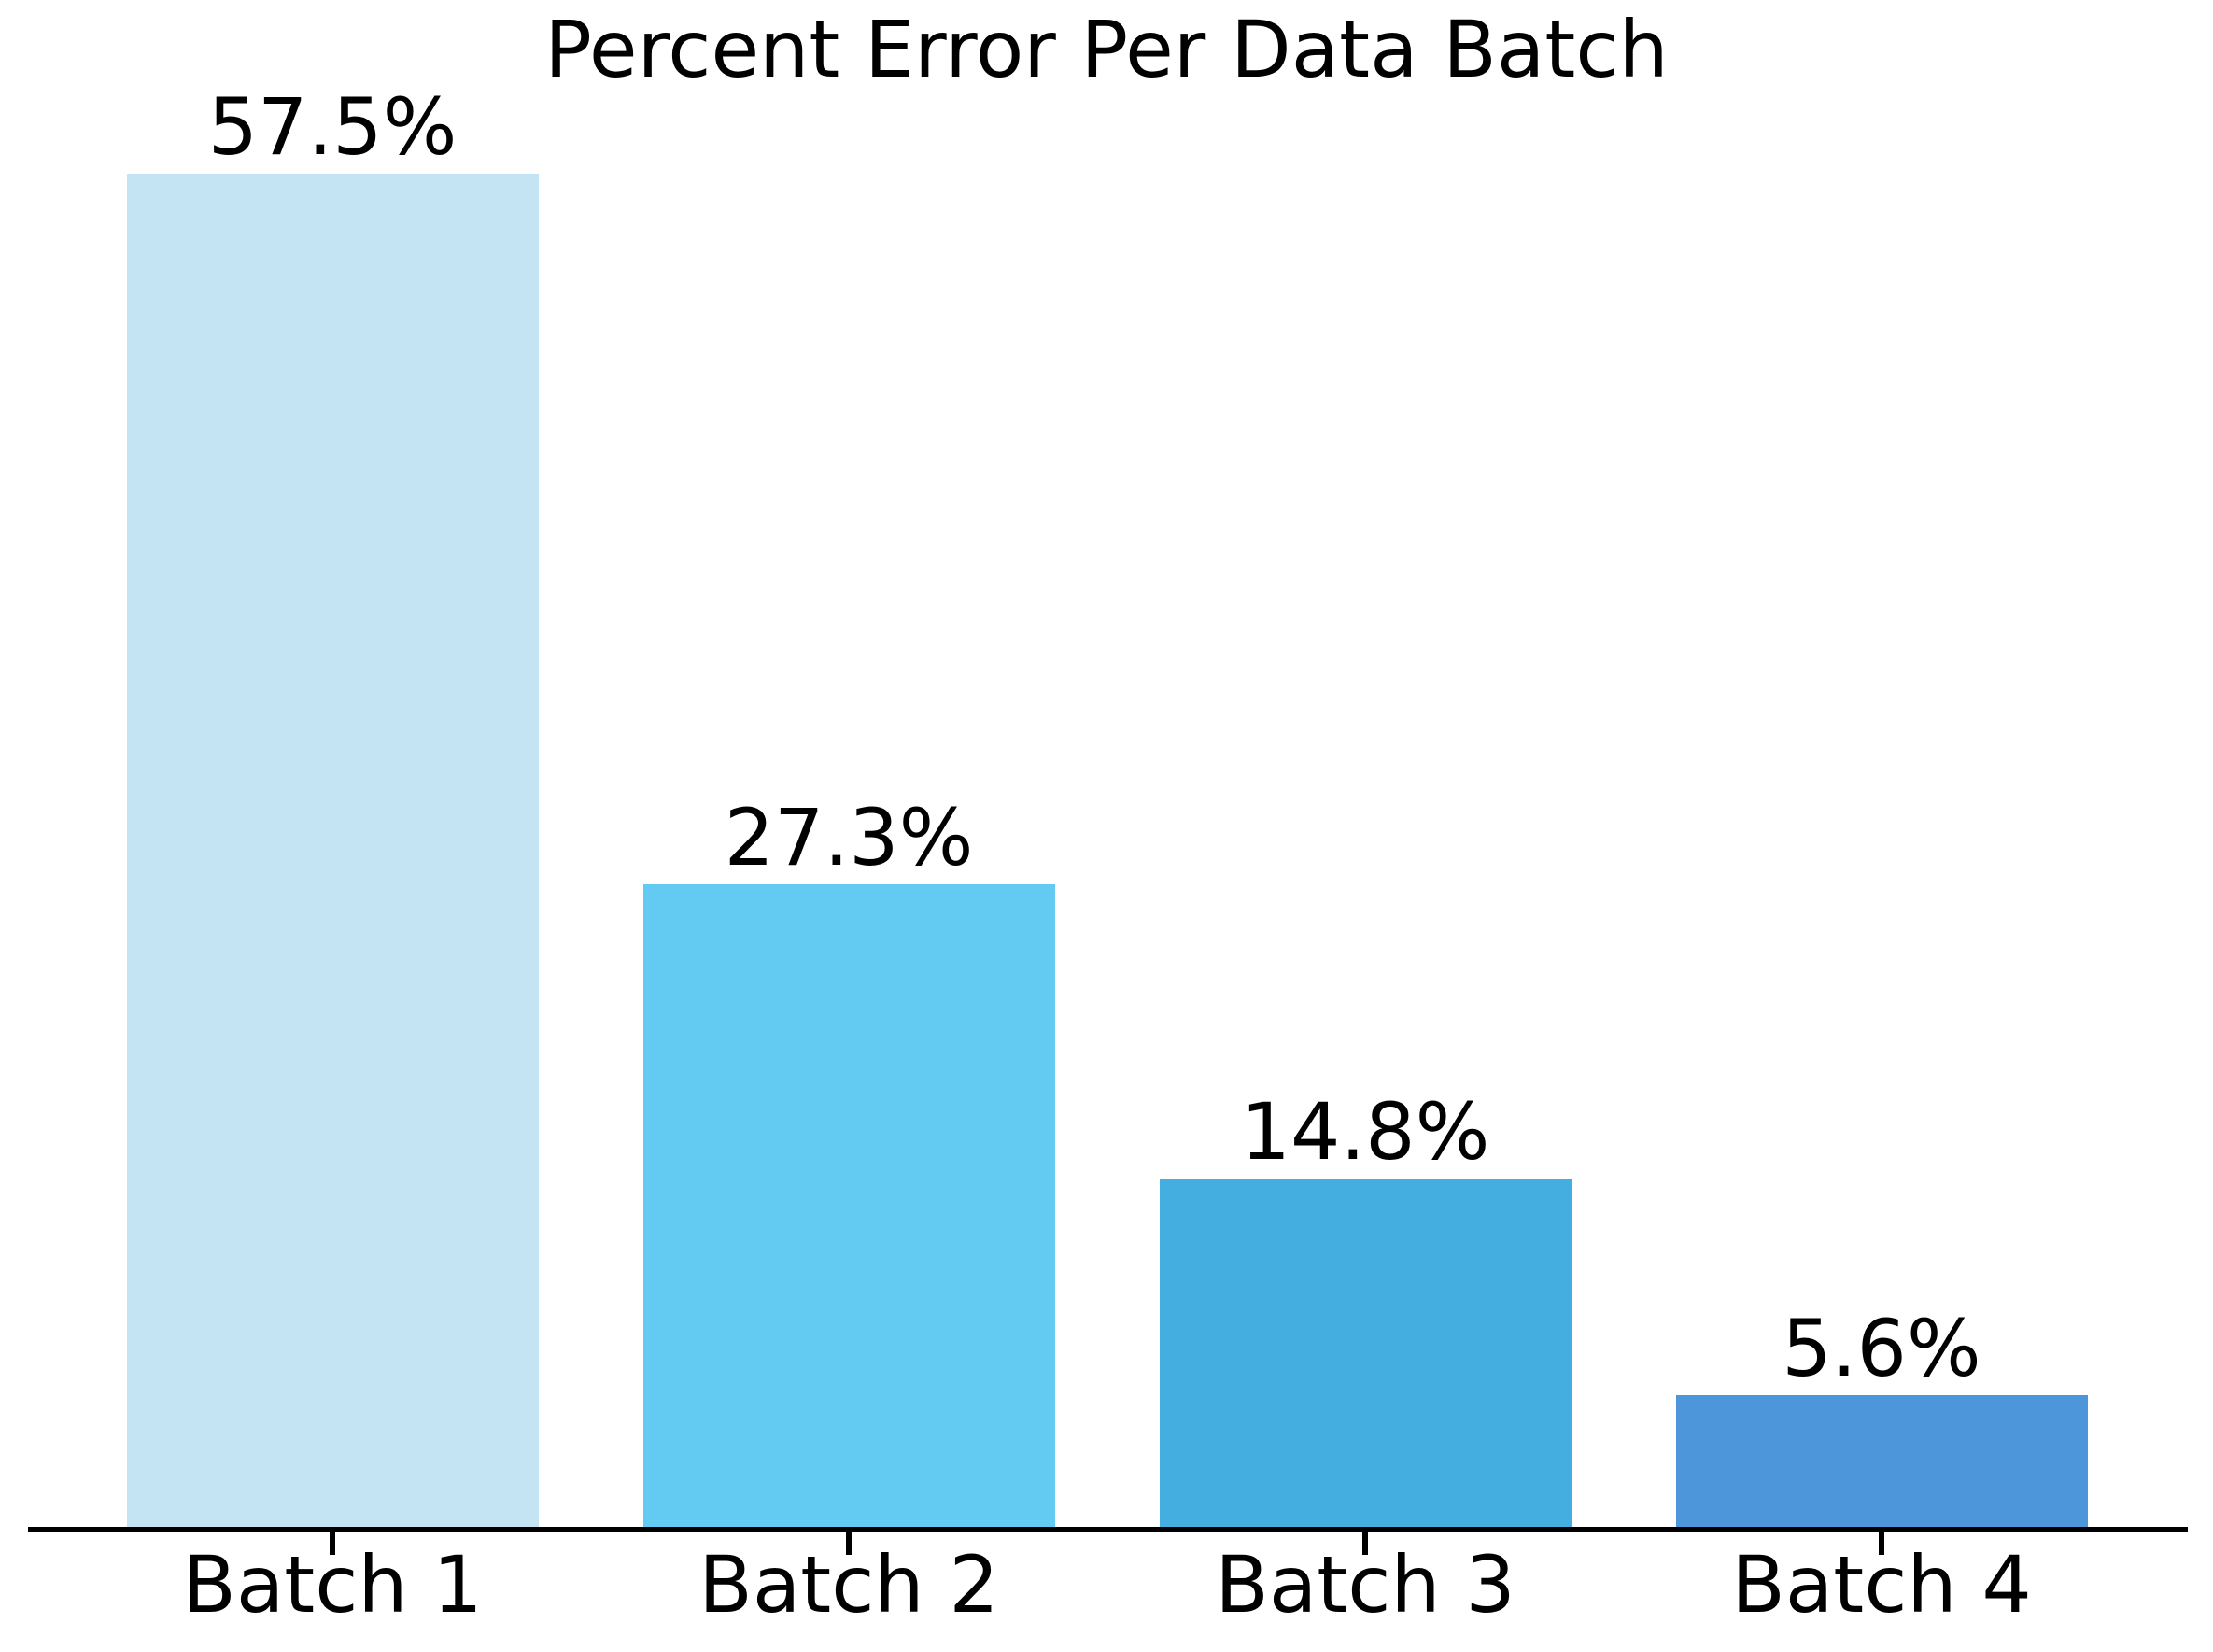  I want to click on chart-title: Percent Error Per Data Batch, so click(1106, 49).